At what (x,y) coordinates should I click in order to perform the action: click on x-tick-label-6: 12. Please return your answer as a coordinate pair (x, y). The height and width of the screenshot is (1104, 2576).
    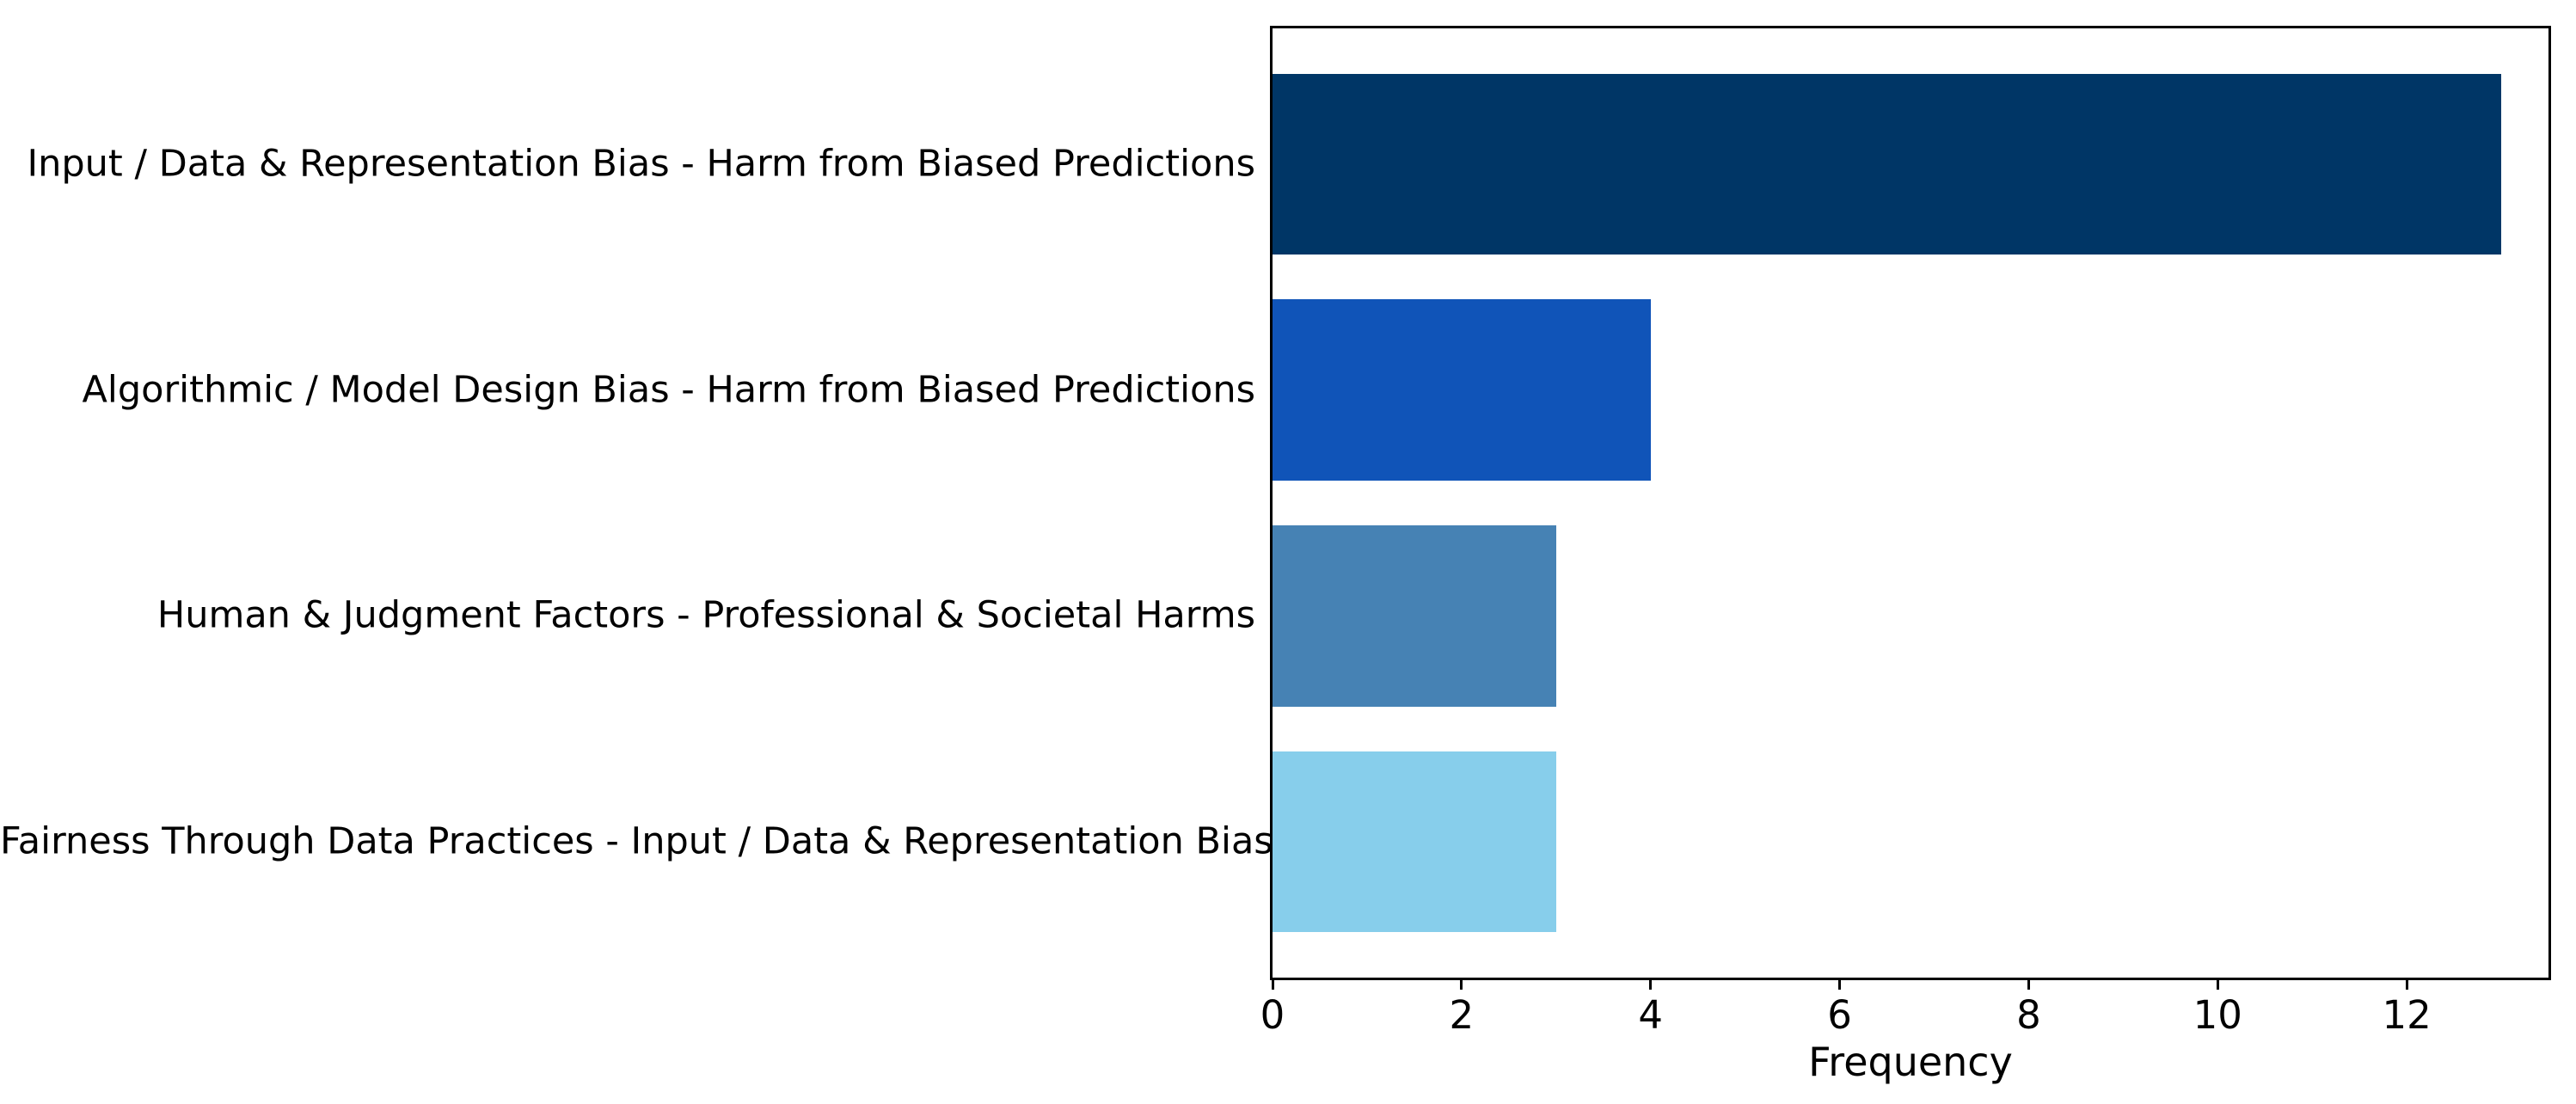
    Looking at the image, I should click on (2407, 1015).